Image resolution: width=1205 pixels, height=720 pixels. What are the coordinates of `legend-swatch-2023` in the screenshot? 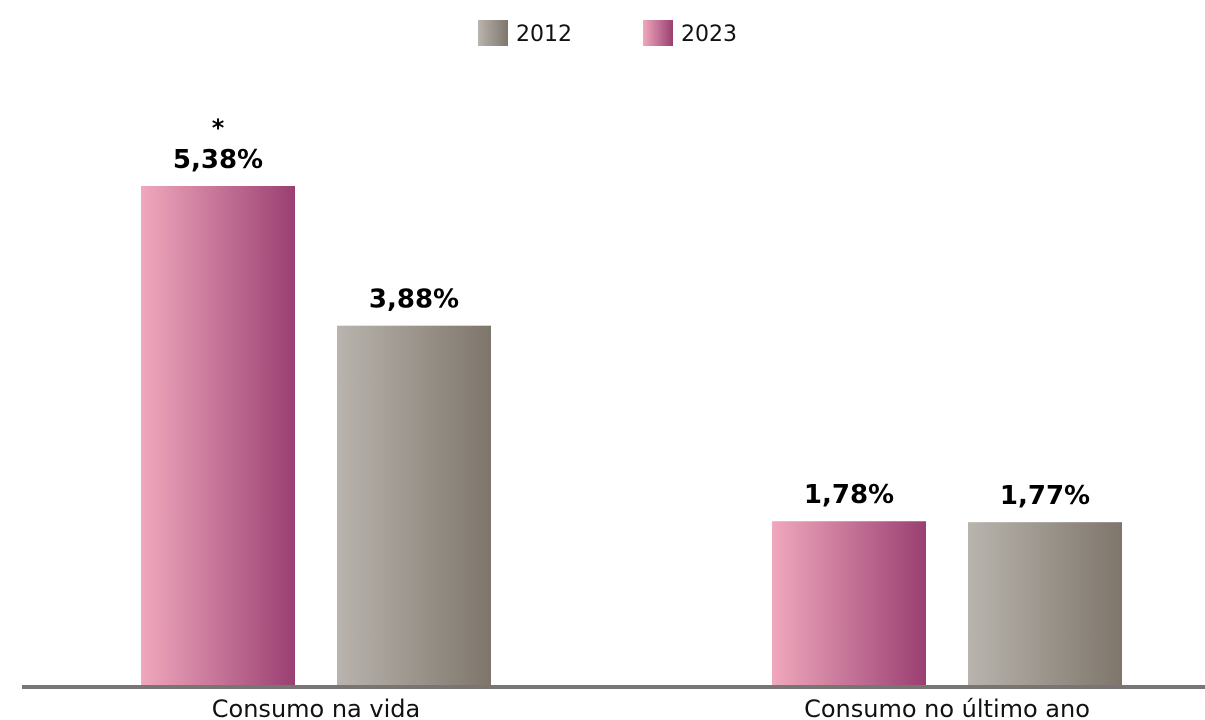 It's located at (658, 33).